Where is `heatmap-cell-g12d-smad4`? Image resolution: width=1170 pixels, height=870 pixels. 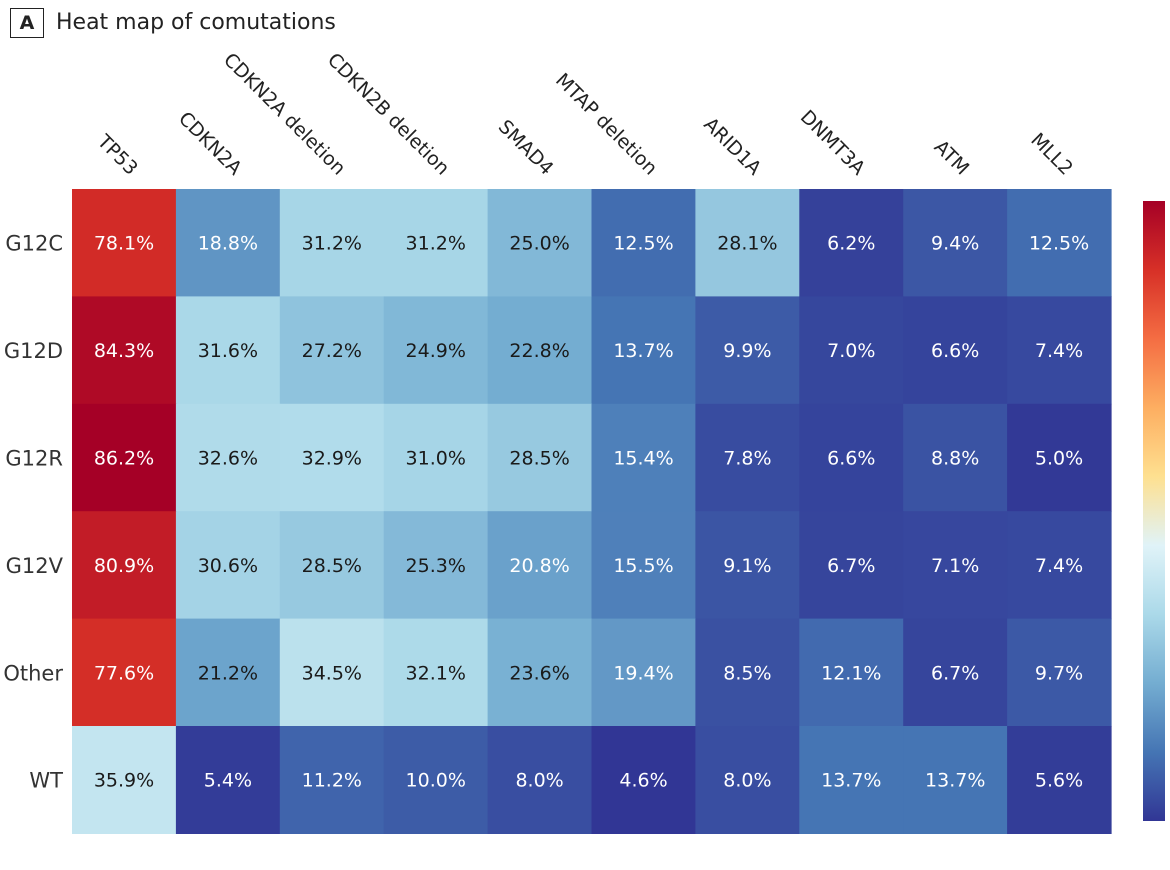
heatmap-cell-g12d-smad4 is located at coordinates (540, 350).